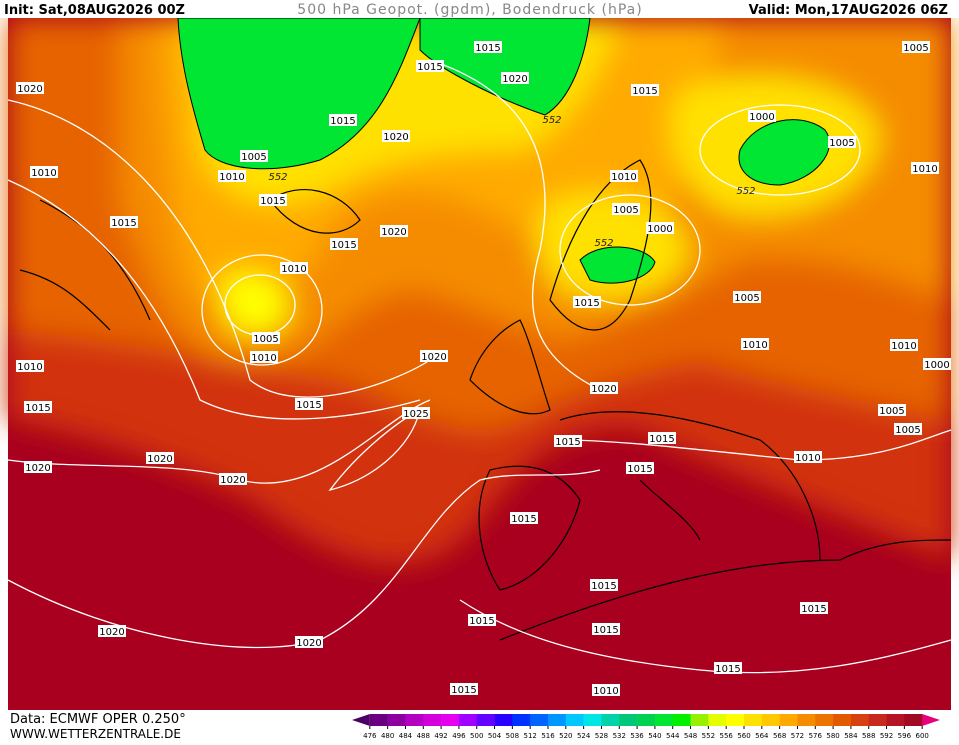 Image resolution: width=959 pixels, height=745 pixels. Describe the element at coordinates (94, 10) in the screenshot. I see `init-time: Init: Sat,08AUG2026 00Z` at that location.